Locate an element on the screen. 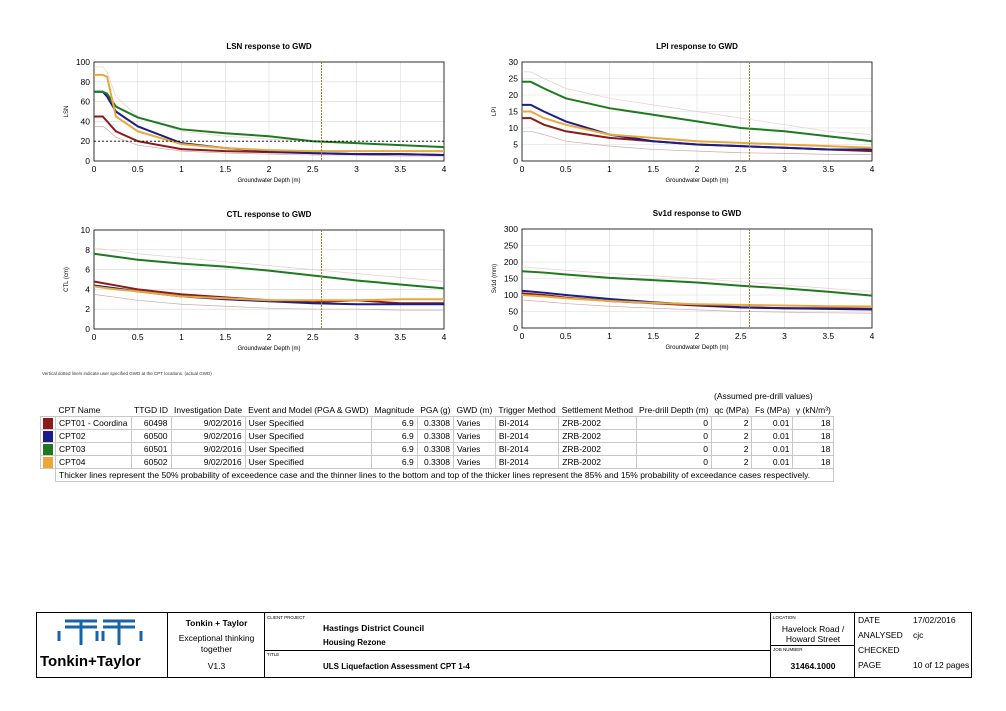 This screenshot has width=1006, height=711. y-tick-label: 30 is located at coordinates (514, 62).